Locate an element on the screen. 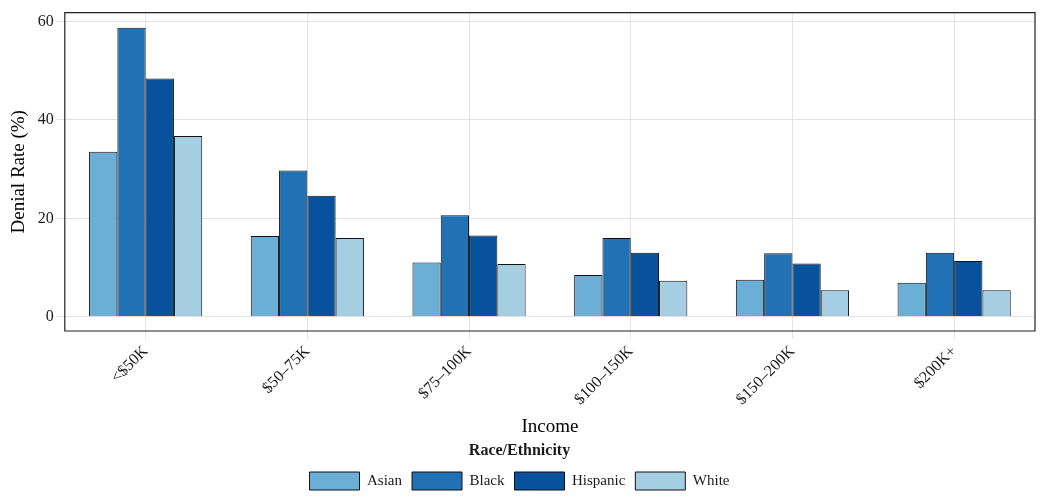  legend-label: White is located at coordinates (711, 479).